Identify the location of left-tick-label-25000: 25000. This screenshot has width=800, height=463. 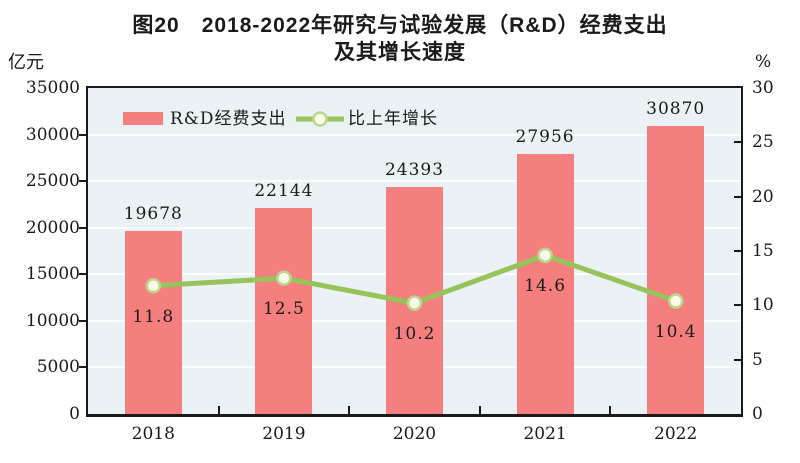
(52, 181).